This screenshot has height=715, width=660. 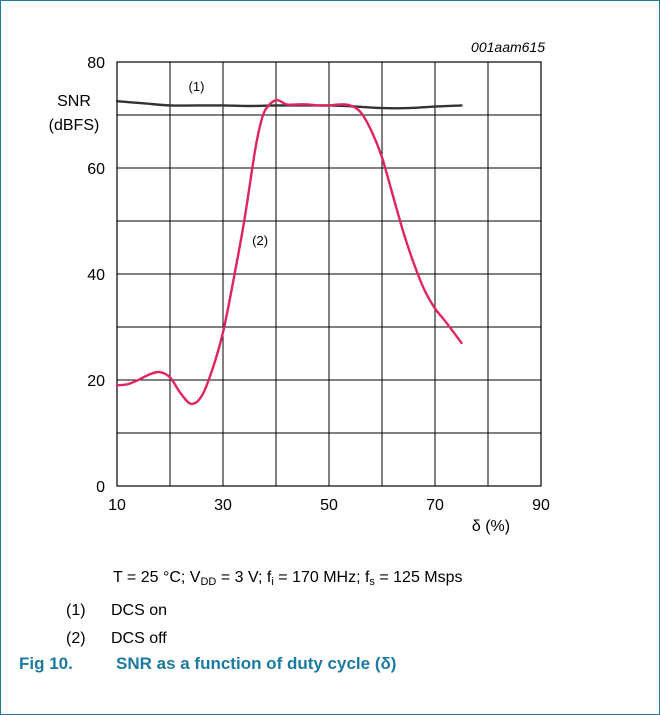 I want to click on x-tick-label: 70, so click(x=435, y=505).